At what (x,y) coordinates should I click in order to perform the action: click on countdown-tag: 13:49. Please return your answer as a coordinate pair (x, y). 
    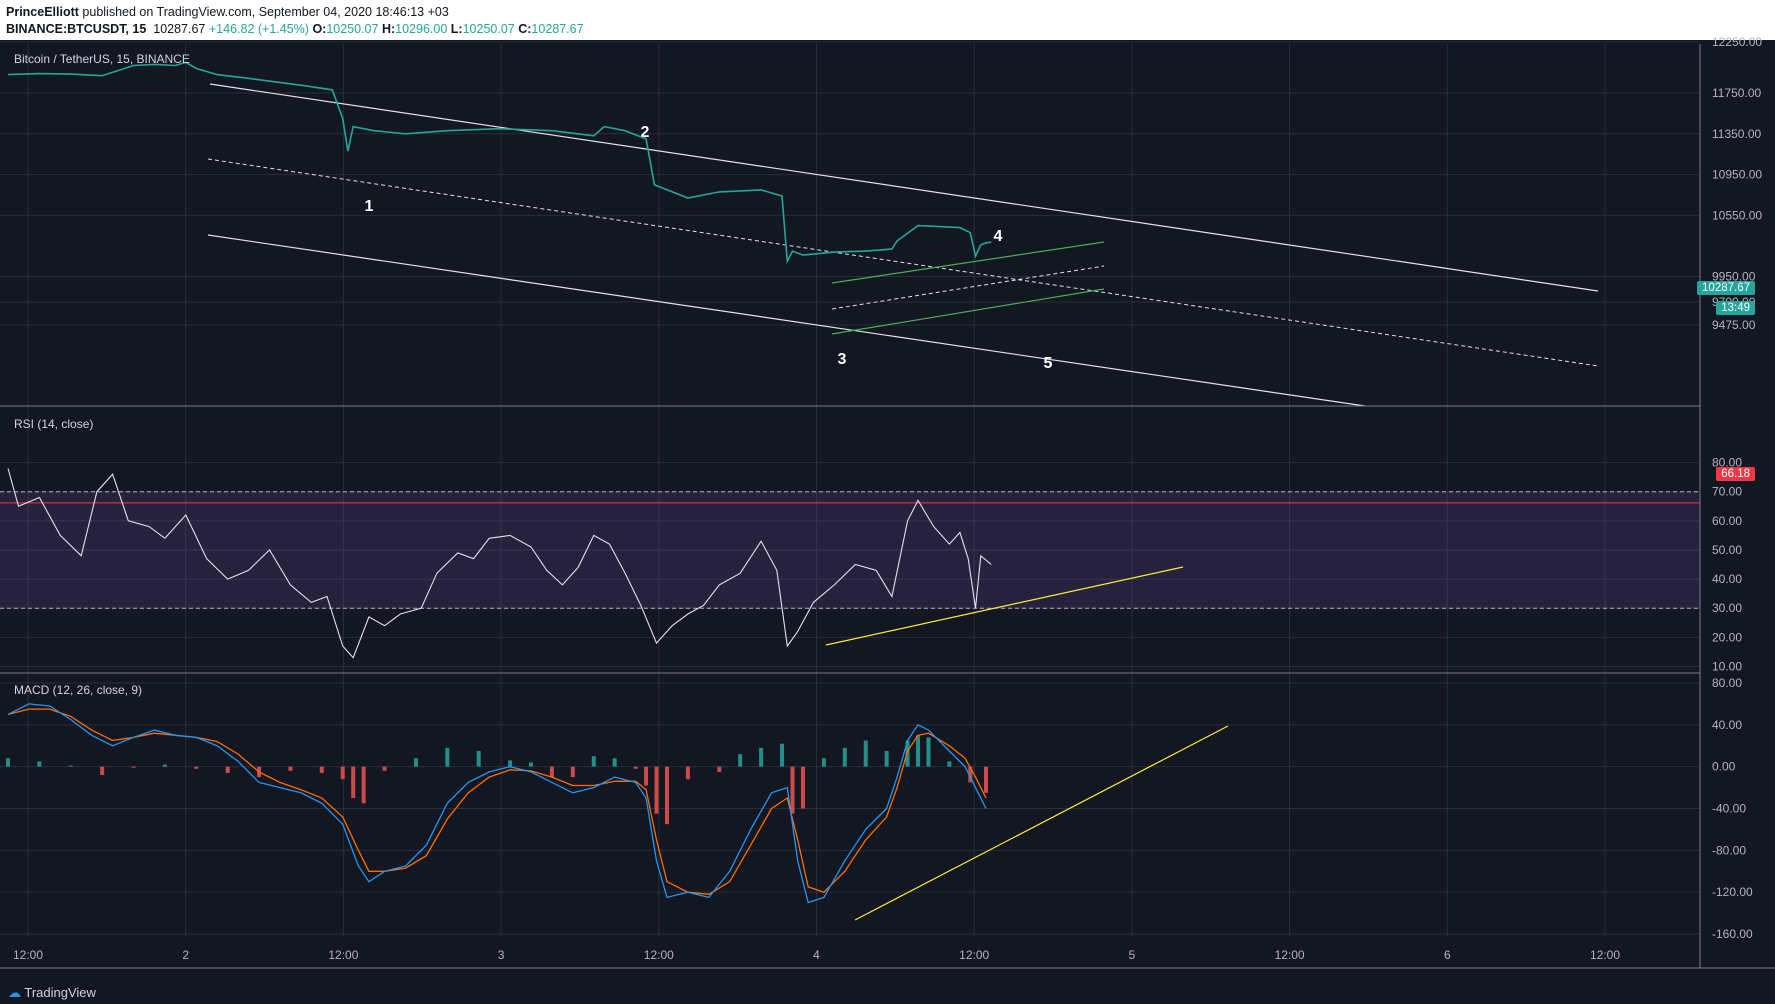
    Looking at the image, I should click on (1735, 308).